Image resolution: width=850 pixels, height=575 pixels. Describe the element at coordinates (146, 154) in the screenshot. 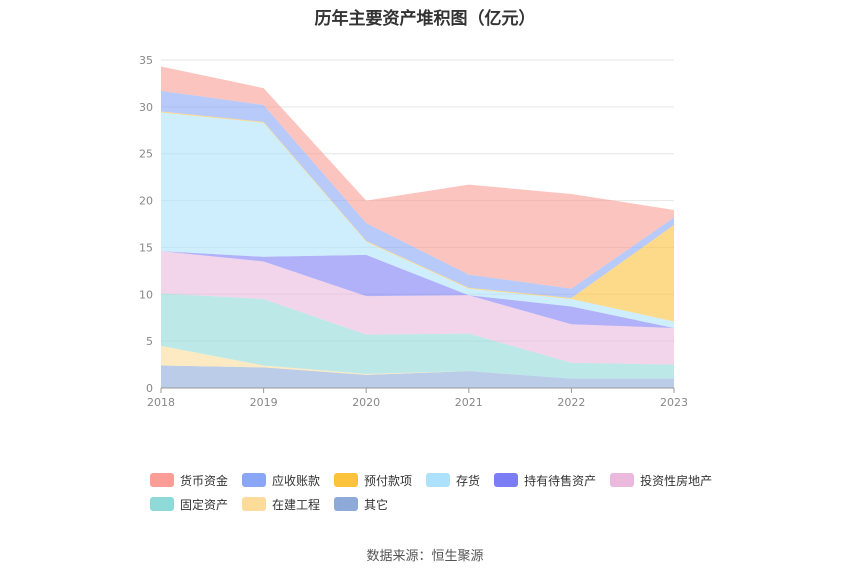

I see `y-tick-label: 25` at that location.